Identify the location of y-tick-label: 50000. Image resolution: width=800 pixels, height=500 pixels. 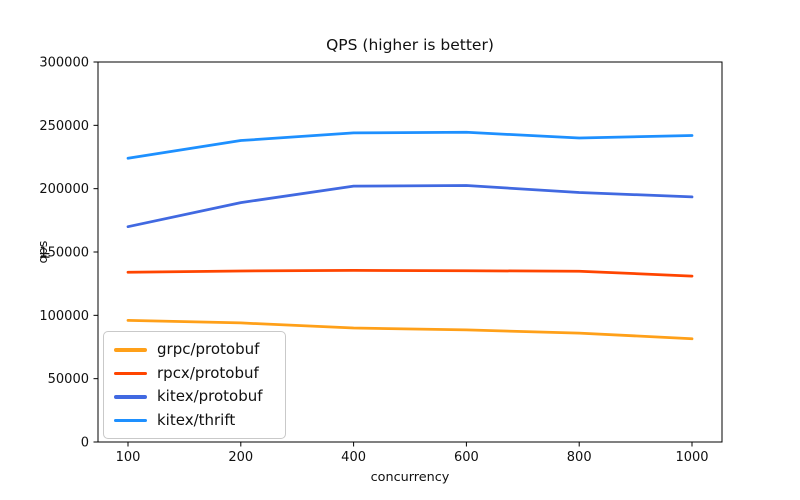
(68, 379).